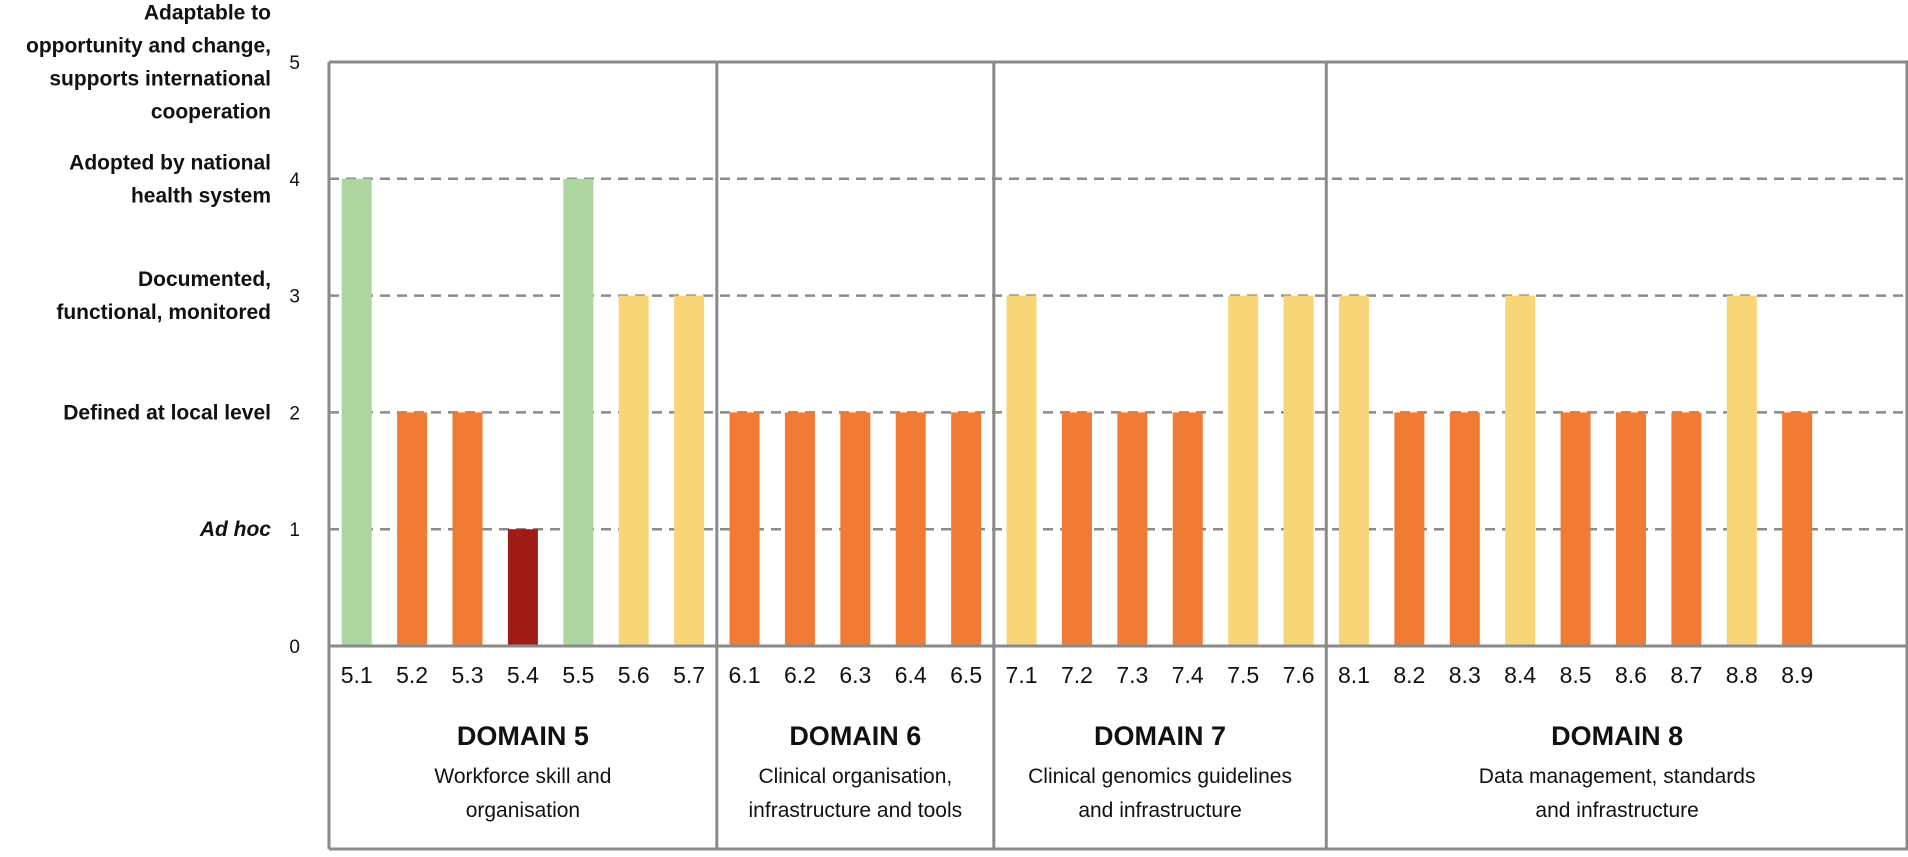  Describe the element at coordinates (911, 675) in the screenshot. I see `x-tick-6-4: 6.4` at that location.